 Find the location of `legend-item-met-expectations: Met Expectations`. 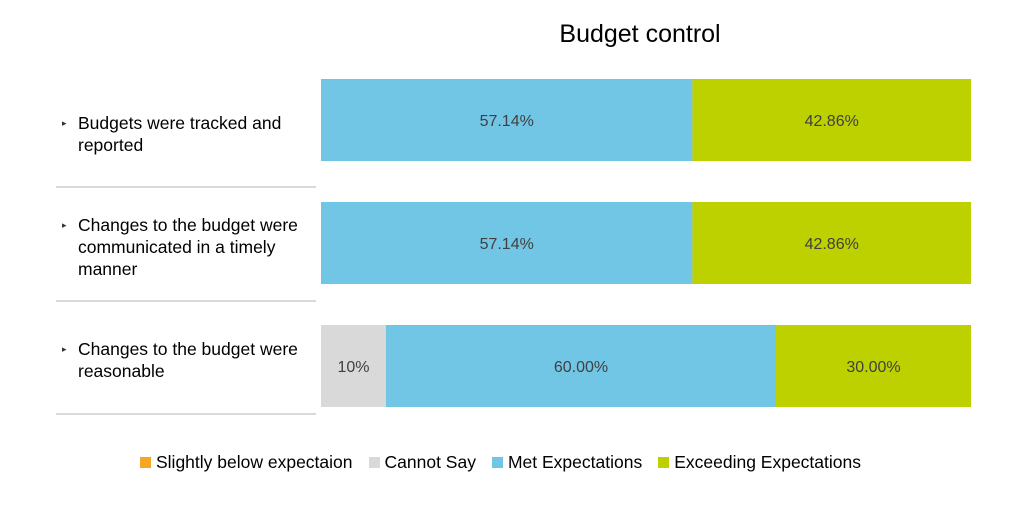

legend-item-met-expectations: Met Expectations is located at coordinates (566, 462).